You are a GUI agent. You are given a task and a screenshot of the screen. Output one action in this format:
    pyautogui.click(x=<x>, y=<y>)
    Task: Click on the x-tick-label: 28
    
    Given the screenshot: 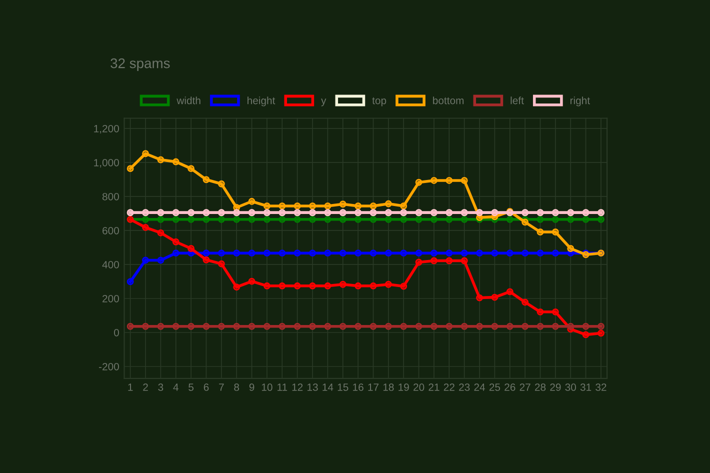 What is the action you would take?
    pyautogui.click(x=540, y=387)
    